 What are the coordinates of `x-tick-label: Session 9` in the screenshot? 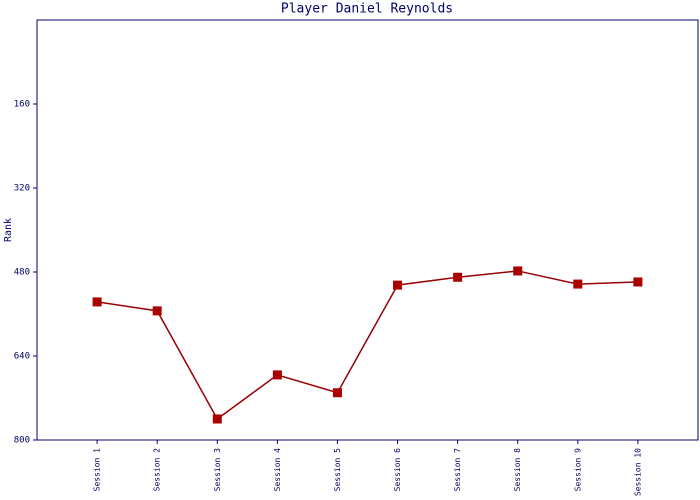 It's located at (577, 470).